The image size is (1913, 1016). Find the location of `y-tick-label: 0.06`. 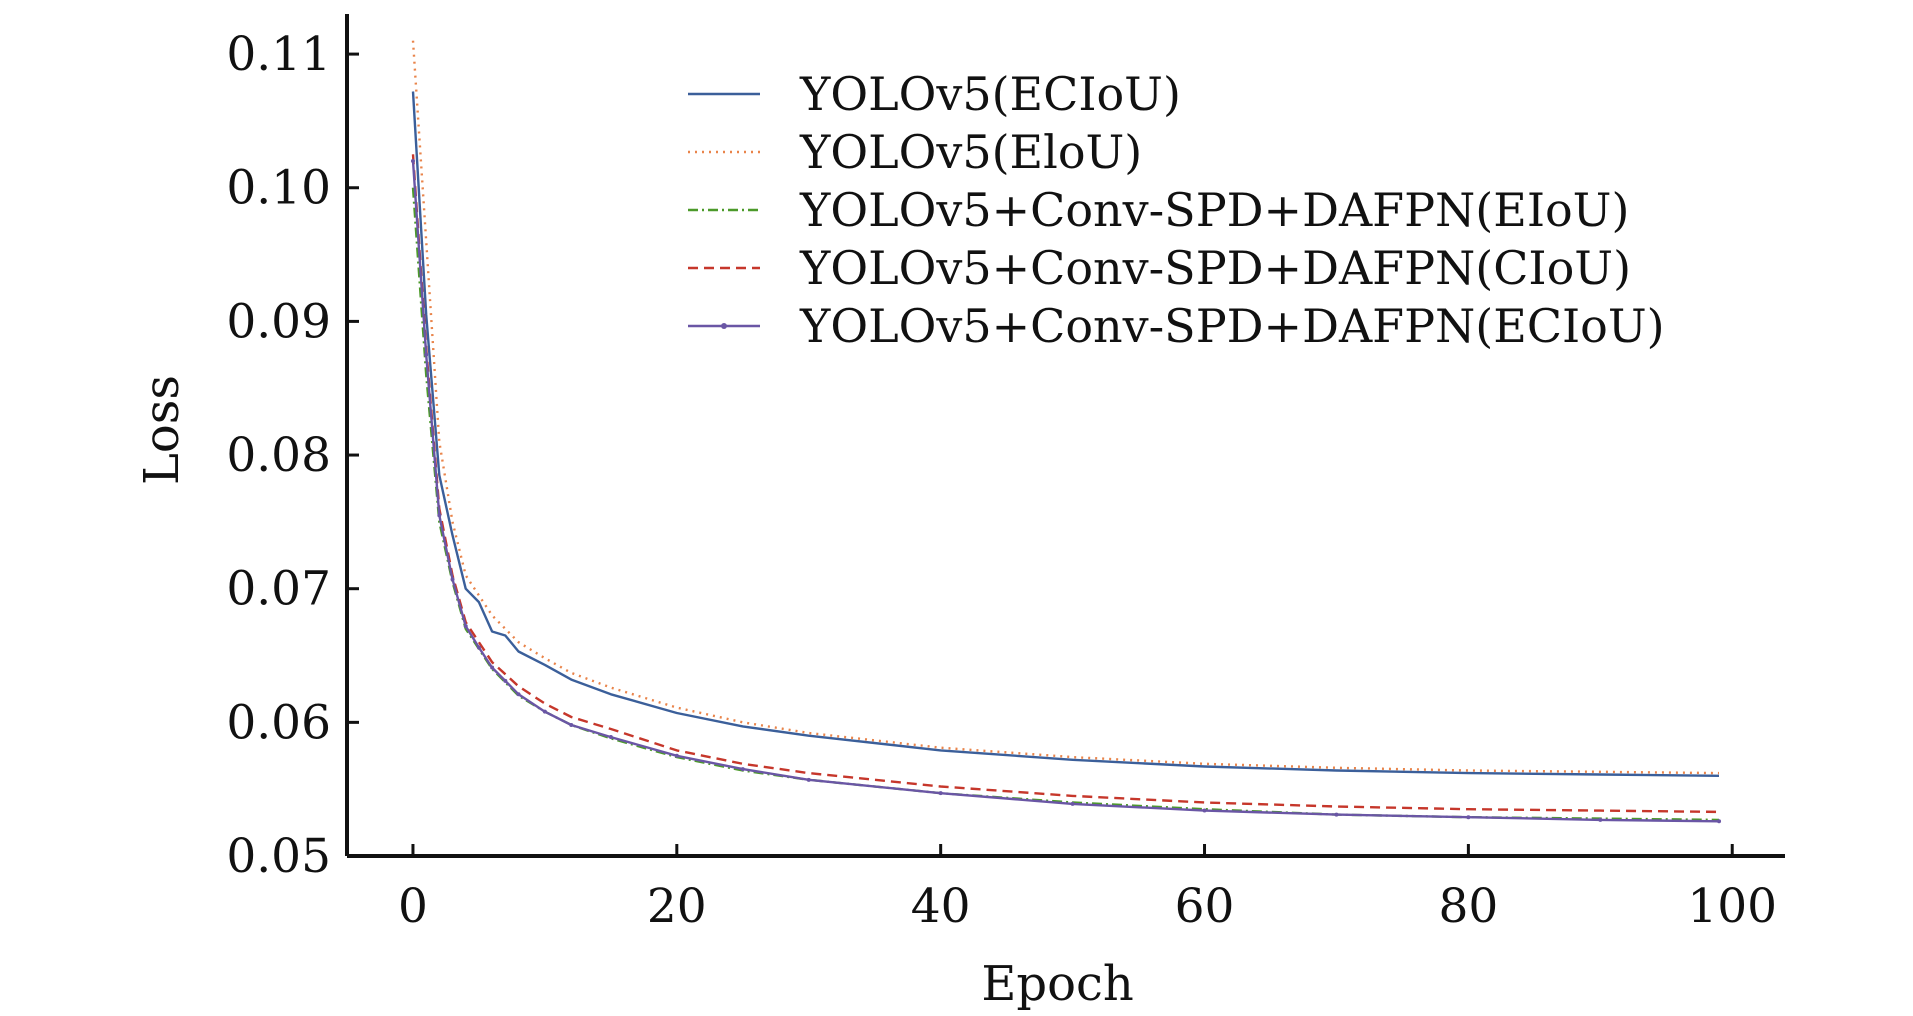

y-tick-label: 0.06 is located at coordinates (278, 722).